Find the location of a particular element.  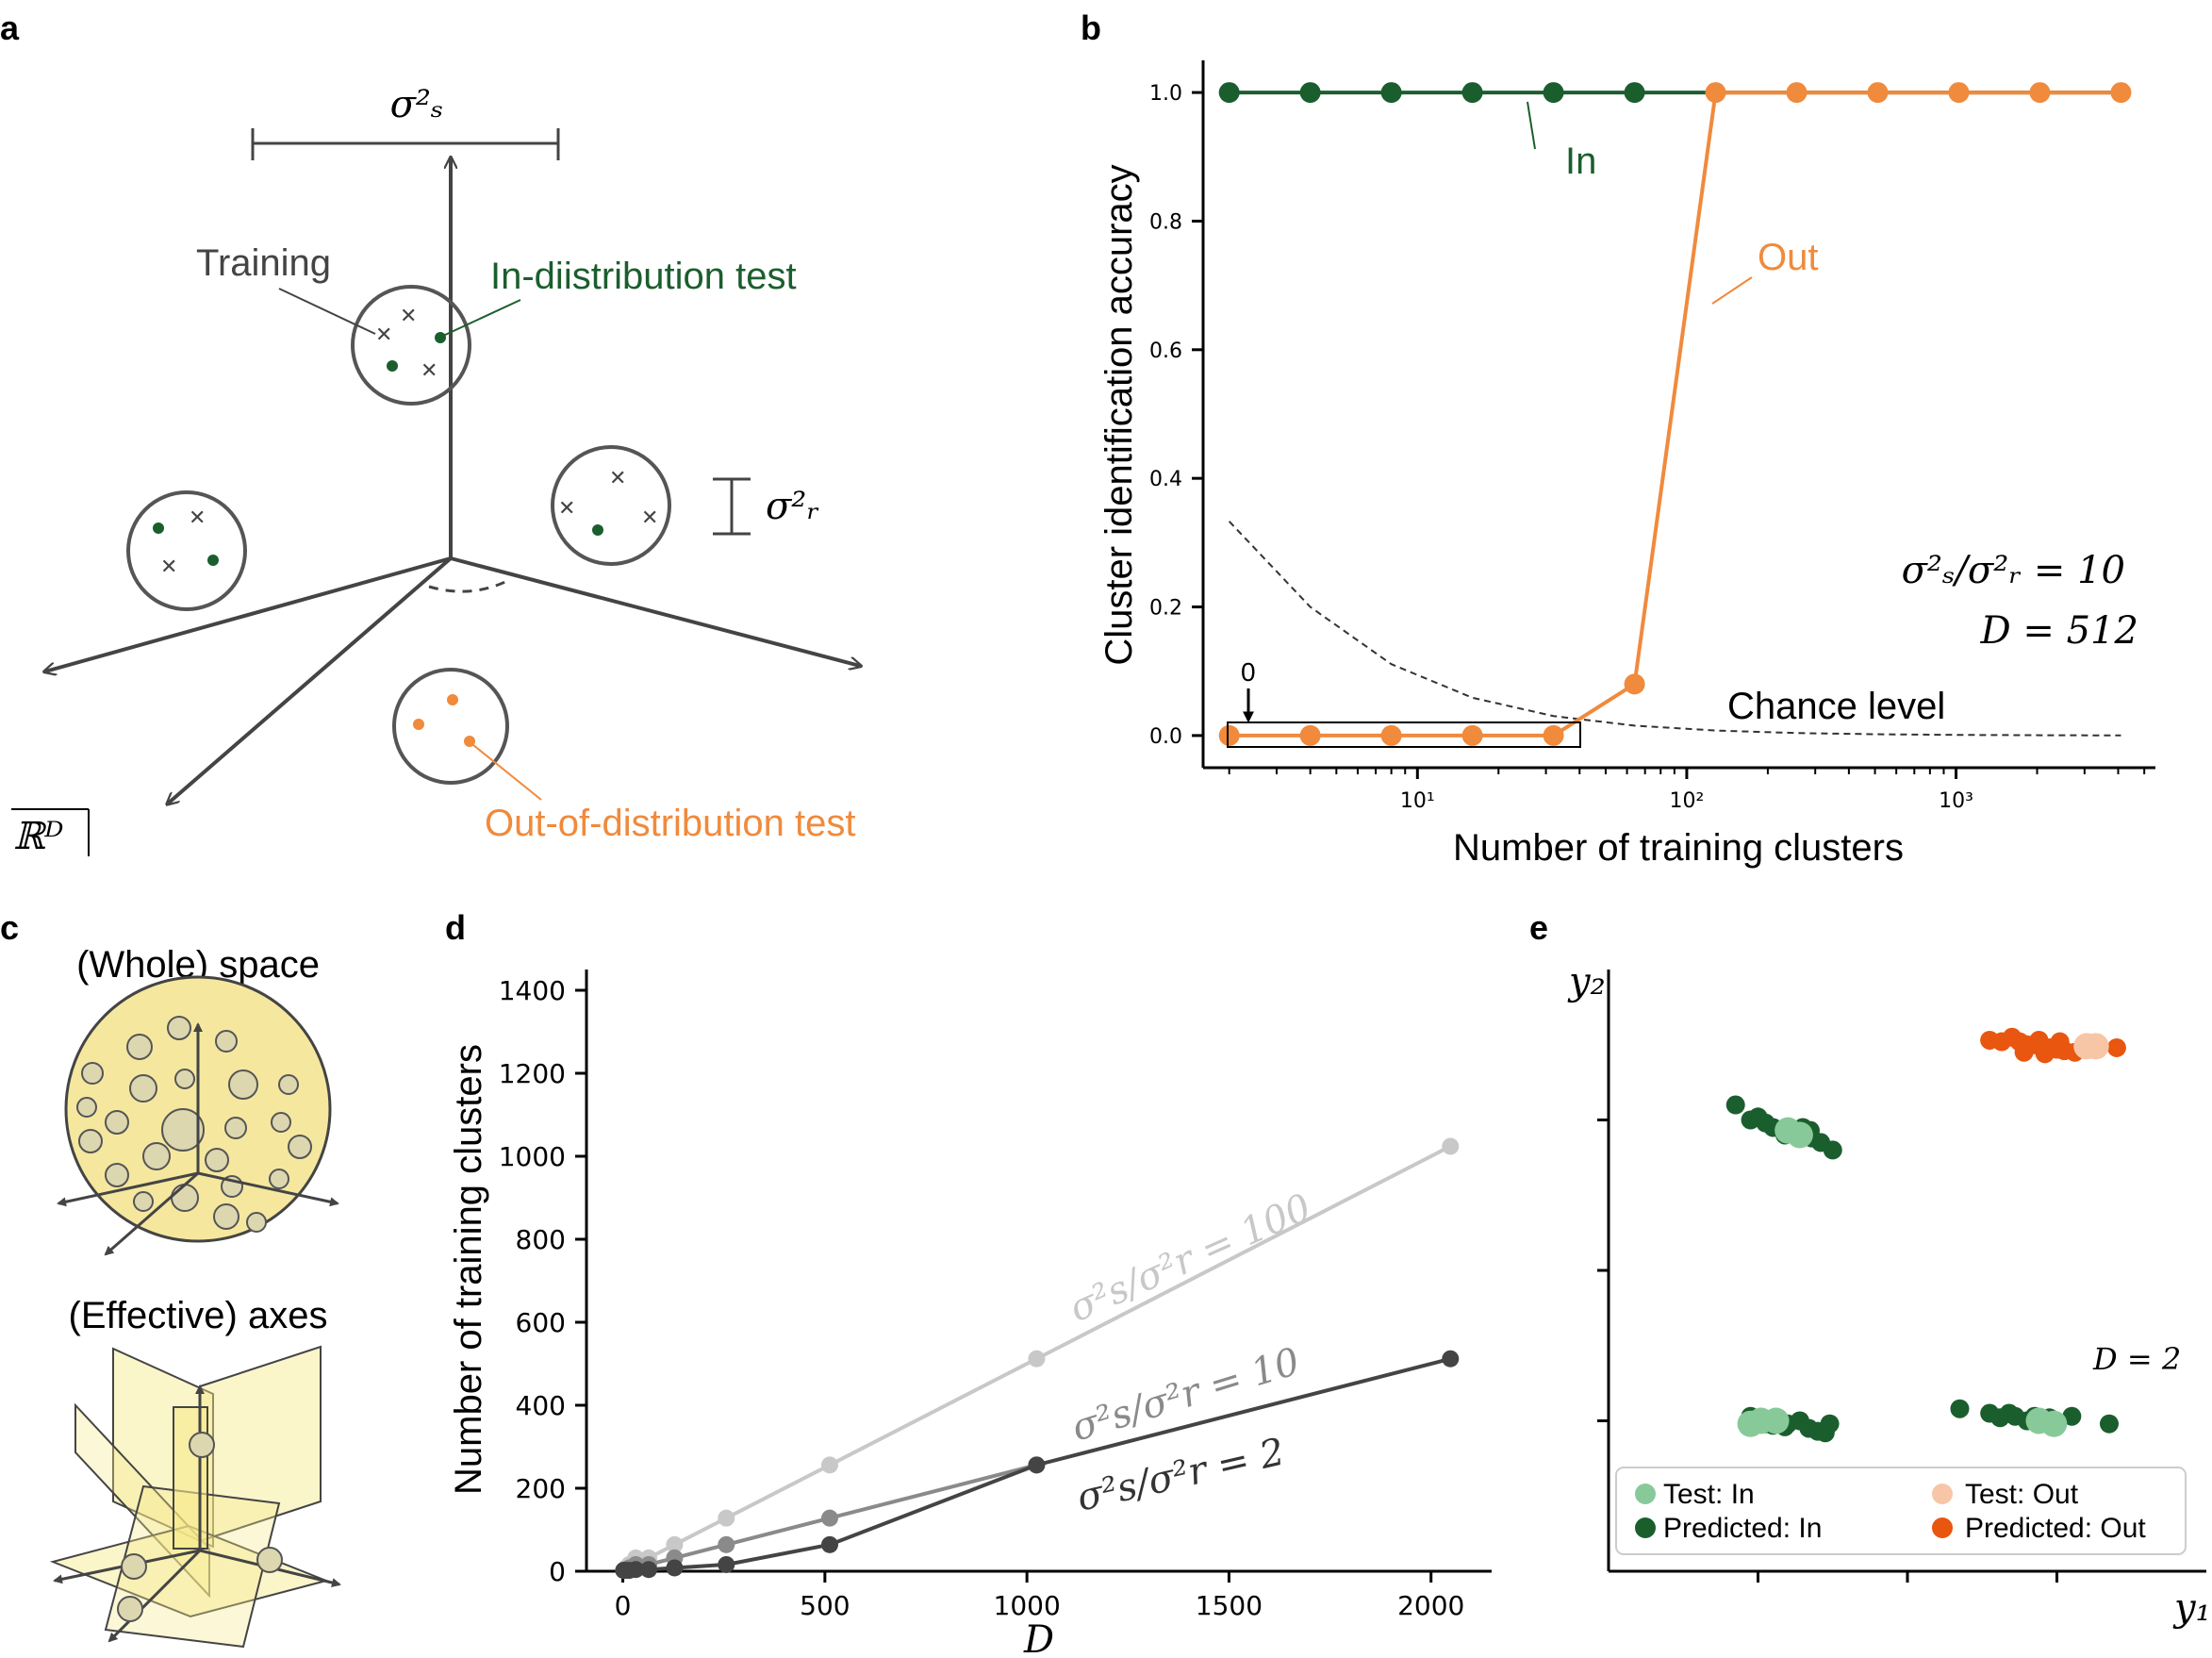

chart-b-out-label: Out is located at coordinates (1788, 257).